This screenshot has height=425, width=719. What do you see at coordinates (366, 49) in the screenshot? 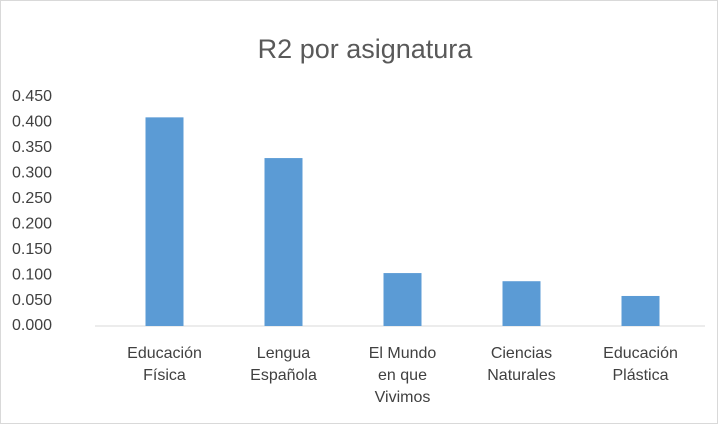
I see `chart-title: R2 por asignatura` at bounding box center [366, 49].